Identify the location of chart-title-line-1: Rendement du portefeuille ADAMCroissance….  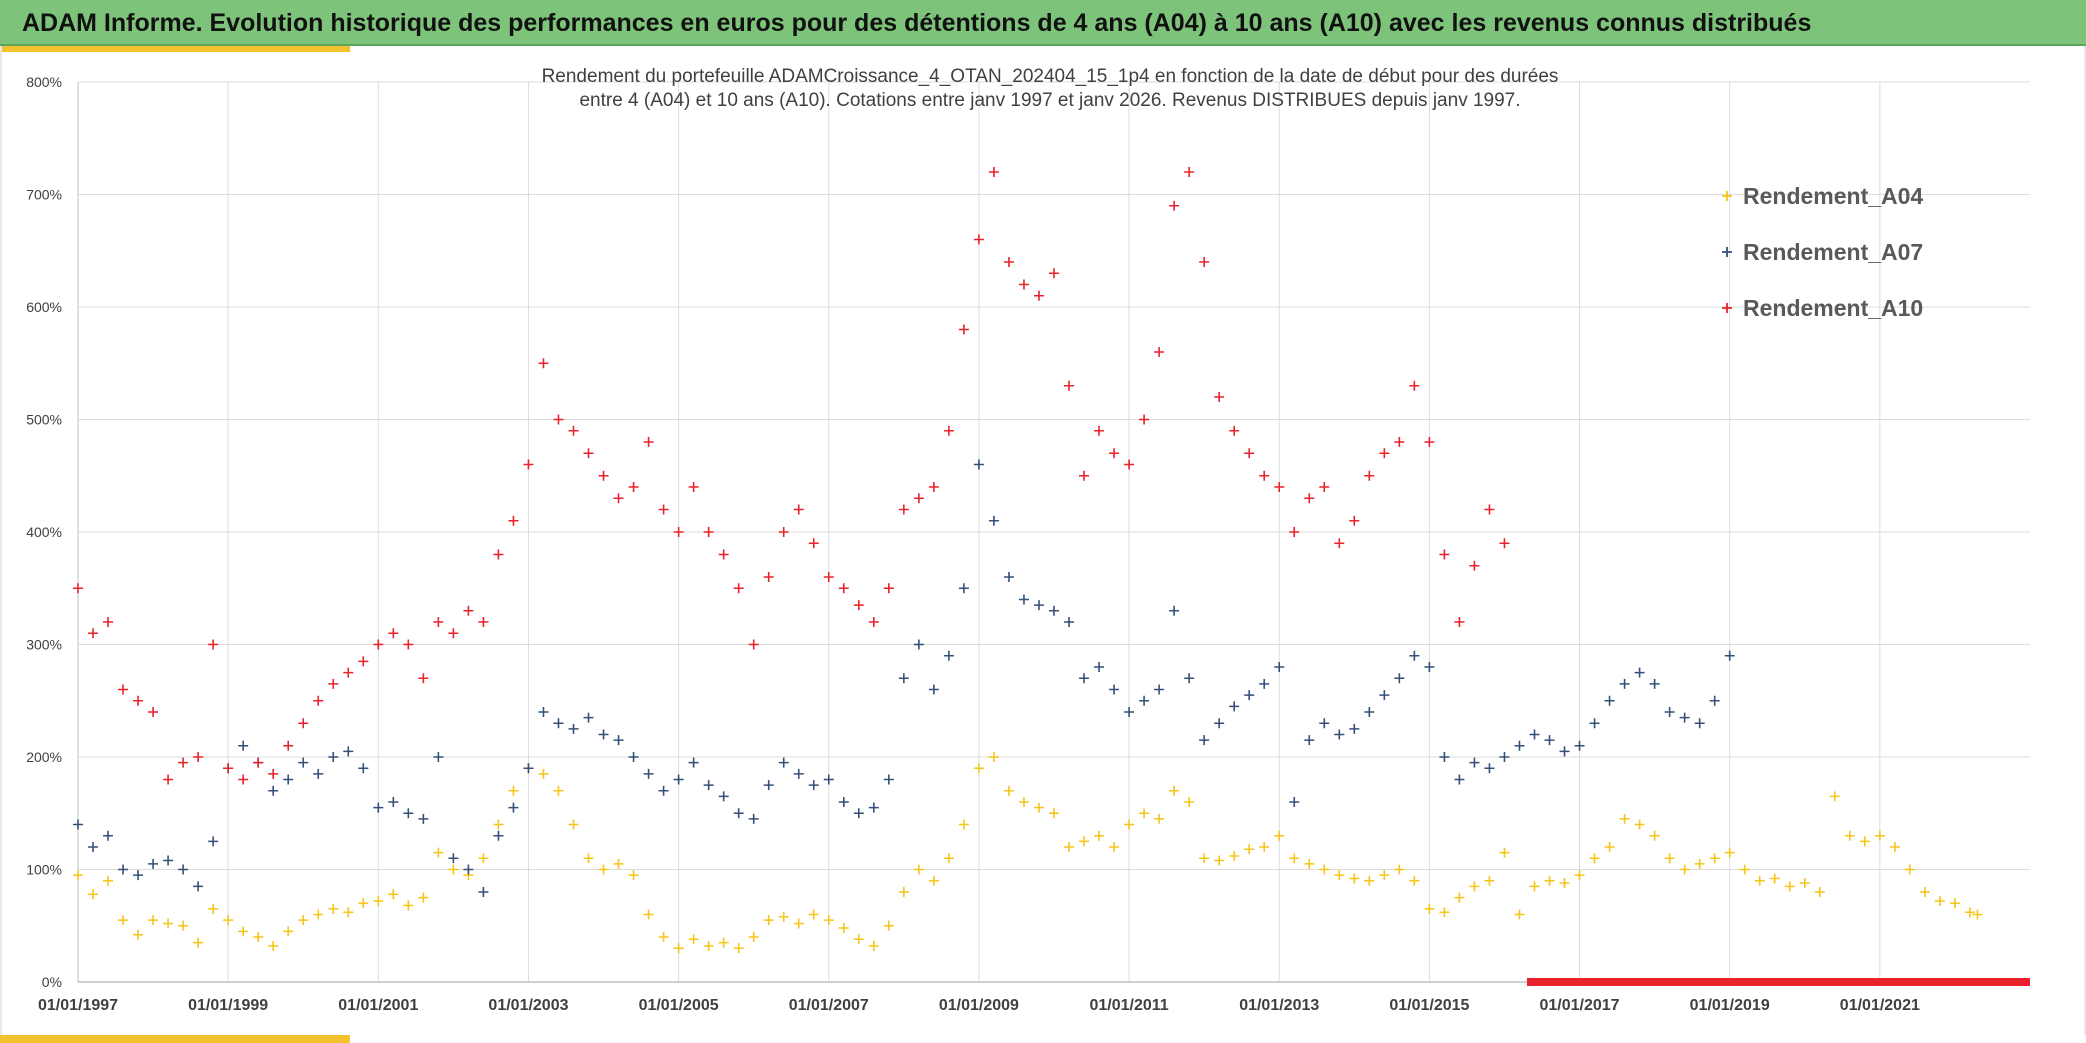
(1050, 76).